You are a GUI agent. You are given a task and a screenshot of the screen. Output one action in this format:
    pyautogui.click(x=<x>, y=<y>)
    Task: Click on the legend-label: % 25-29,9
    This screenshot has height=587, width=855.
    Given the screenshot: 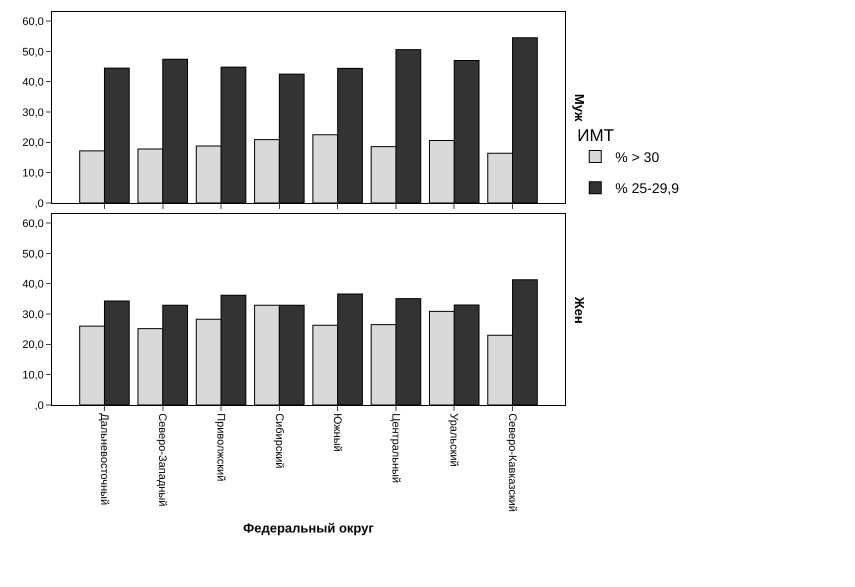 What is the action you would take?
    pyautogui.click(x=647, y=188)
    